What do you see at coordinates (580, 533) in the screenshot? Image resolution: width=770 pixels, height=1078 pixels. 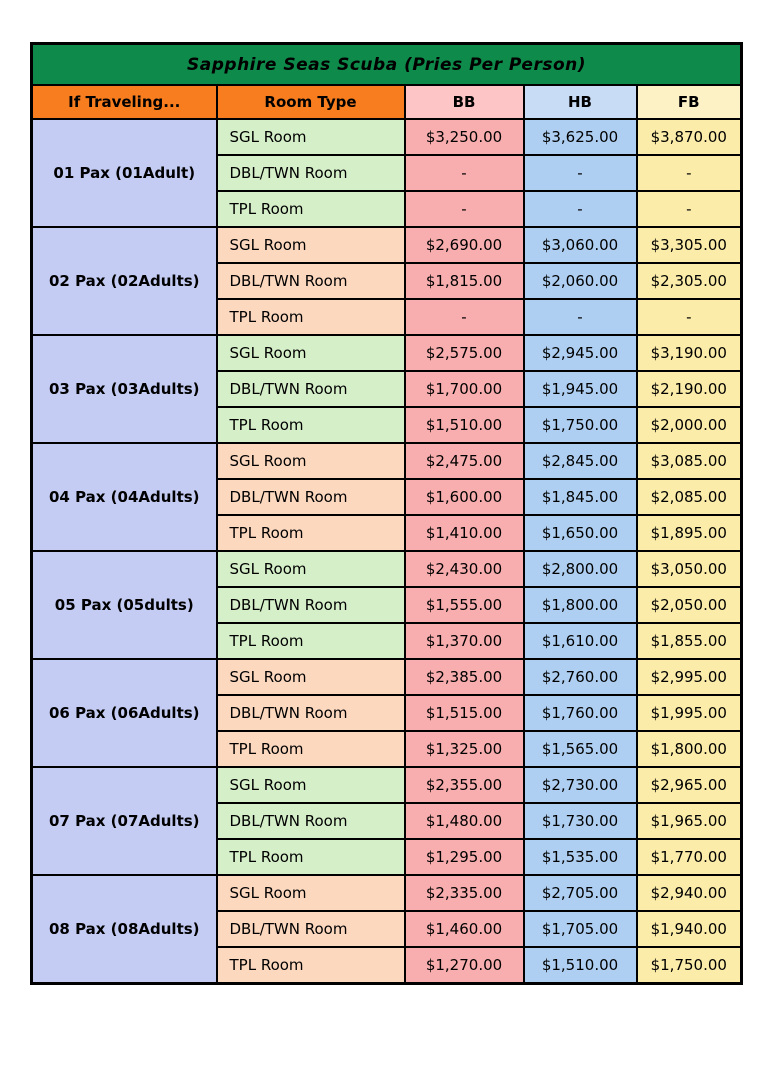 I see `price-cell-hb: $1,650.00` at bounding box center [580, 533].